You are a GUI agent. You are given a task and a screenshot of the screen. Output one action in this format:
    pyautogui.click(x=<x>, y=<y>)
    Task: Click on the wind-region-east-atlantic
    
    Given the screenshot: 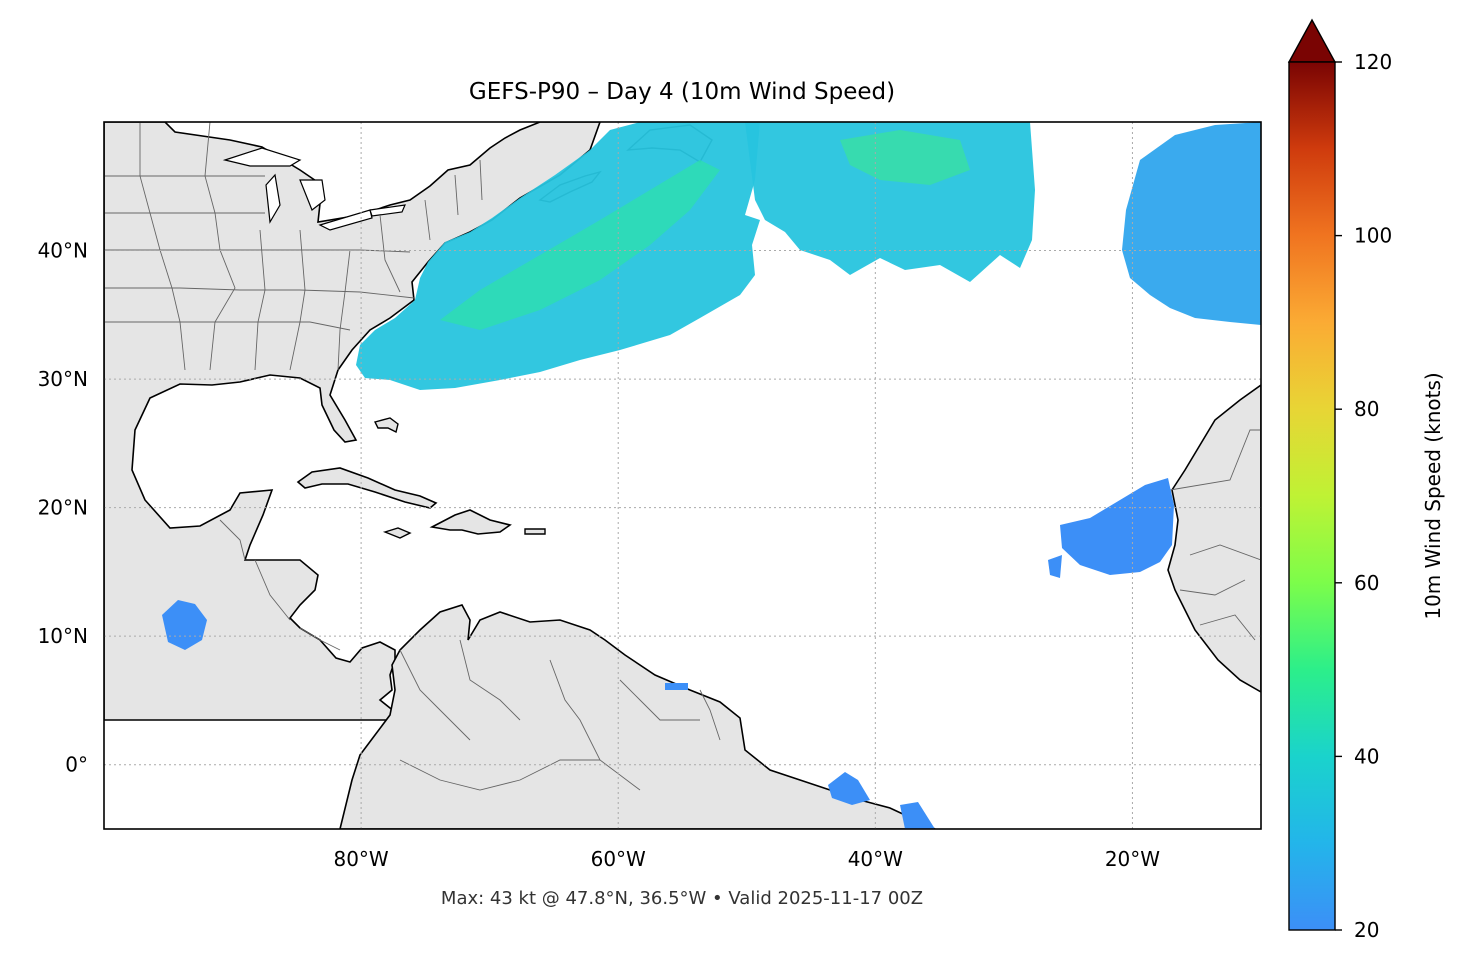 What is the action you would take?
    pyautogui.click(x=1191, y=223)
    